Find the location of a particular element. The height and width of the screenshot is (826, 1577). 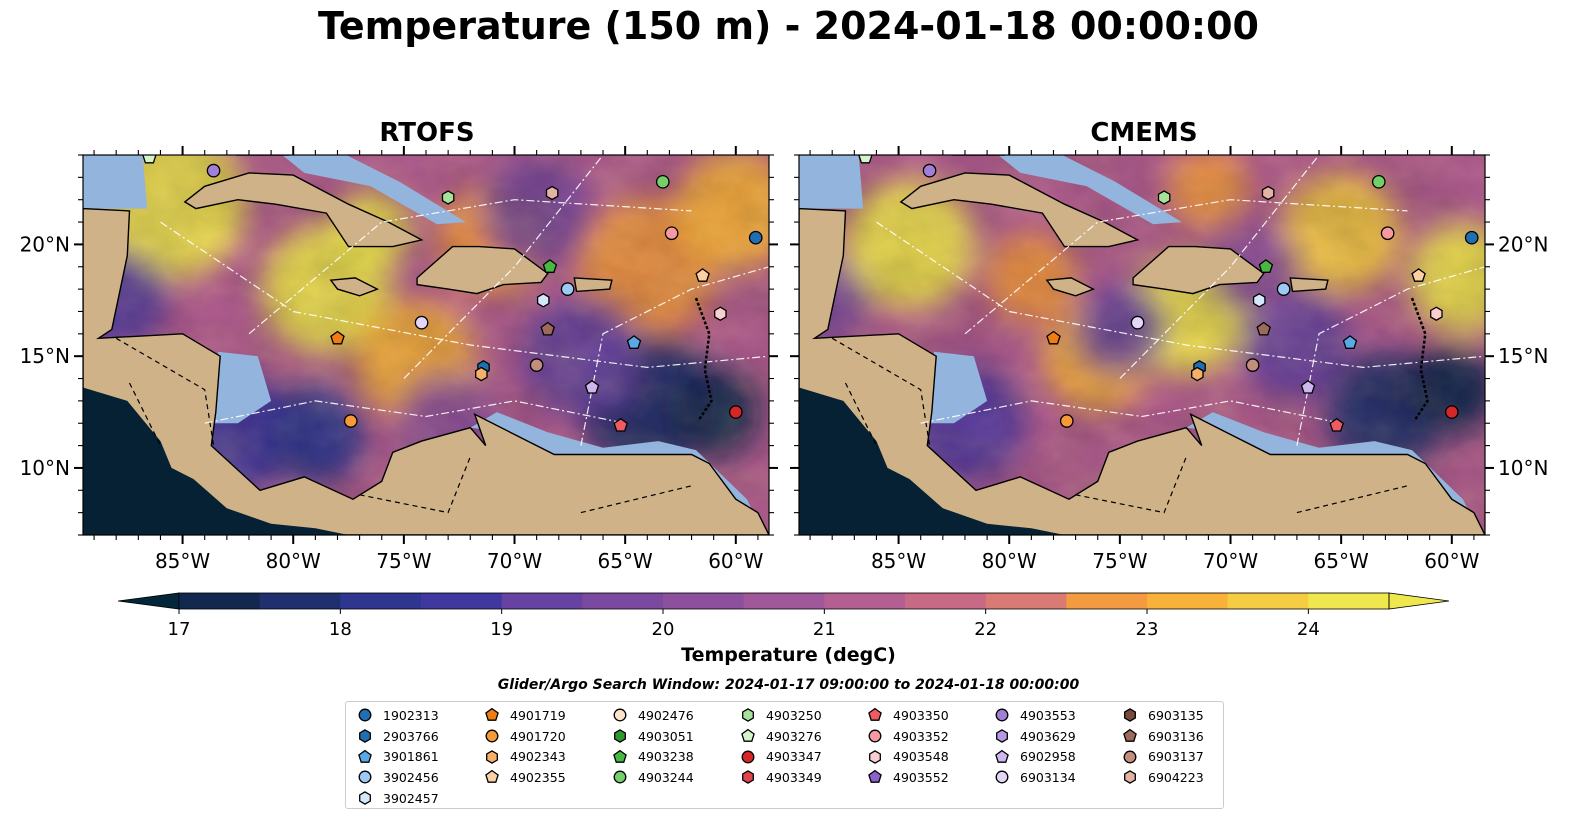

colorbar-tick-label: 17 is located at coordinates (179, 629).